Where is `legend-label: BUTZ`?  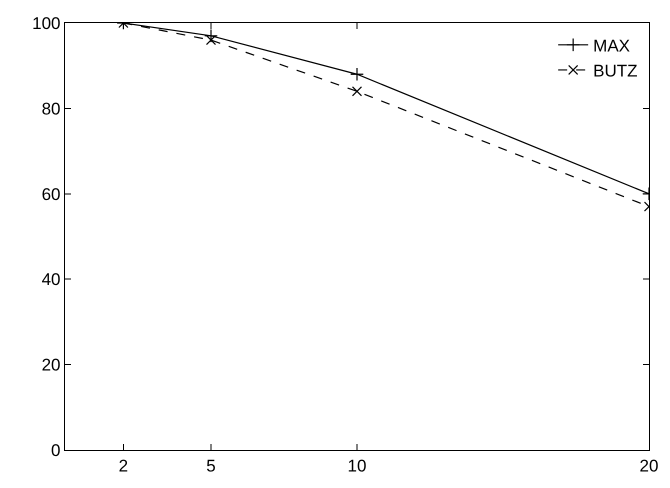 legend-label: BUTZ is located at coordinates (615, 71).